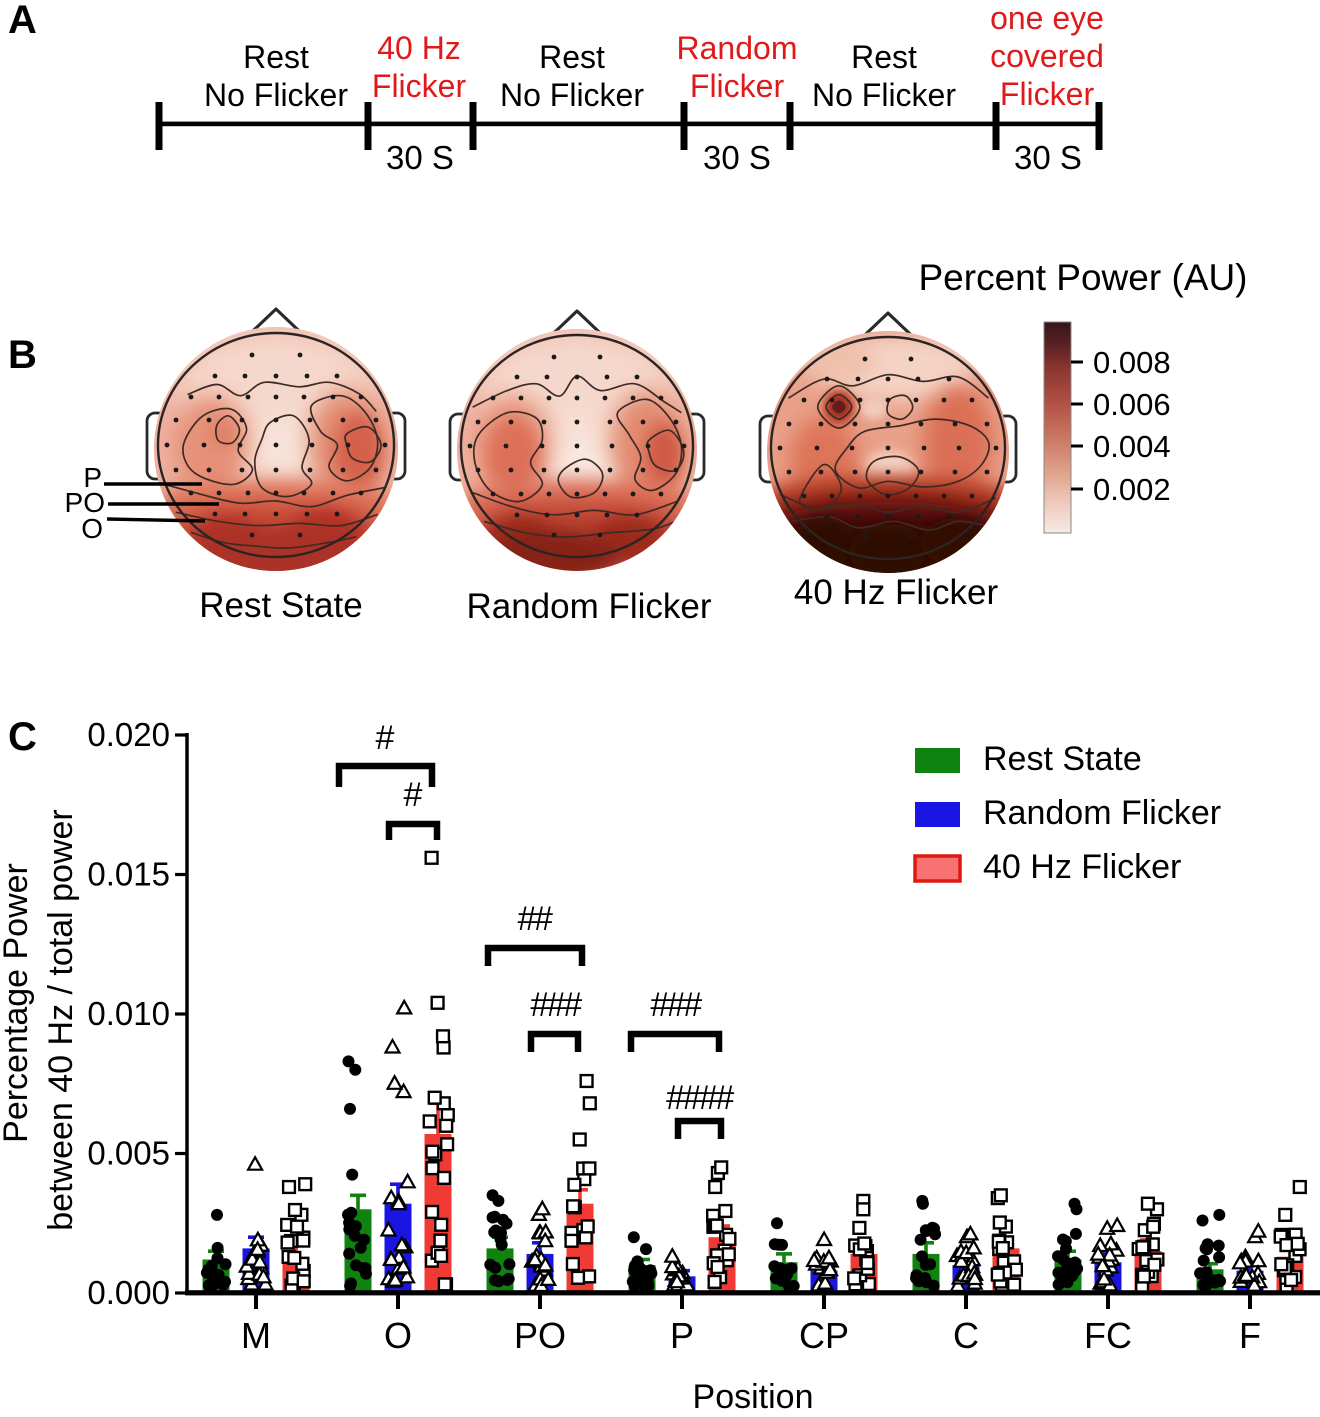 Image resolution: width=1320 pixels, height=1417 pixels. Describe the element at coordinates (753, 1397) in the screenshot. I see `svg-text: Position` at that location.